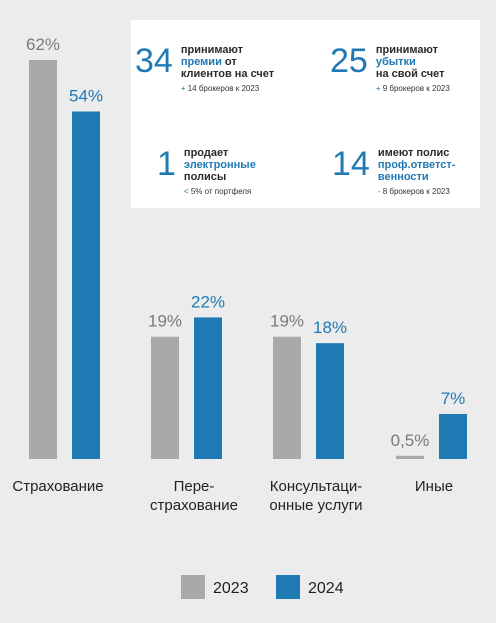 This screenshot has width=496, height=623. What do you see at coordinates (379, 191) in the screenshot?
I see `stat-note-sign: -` at bounding box center [379, 191].